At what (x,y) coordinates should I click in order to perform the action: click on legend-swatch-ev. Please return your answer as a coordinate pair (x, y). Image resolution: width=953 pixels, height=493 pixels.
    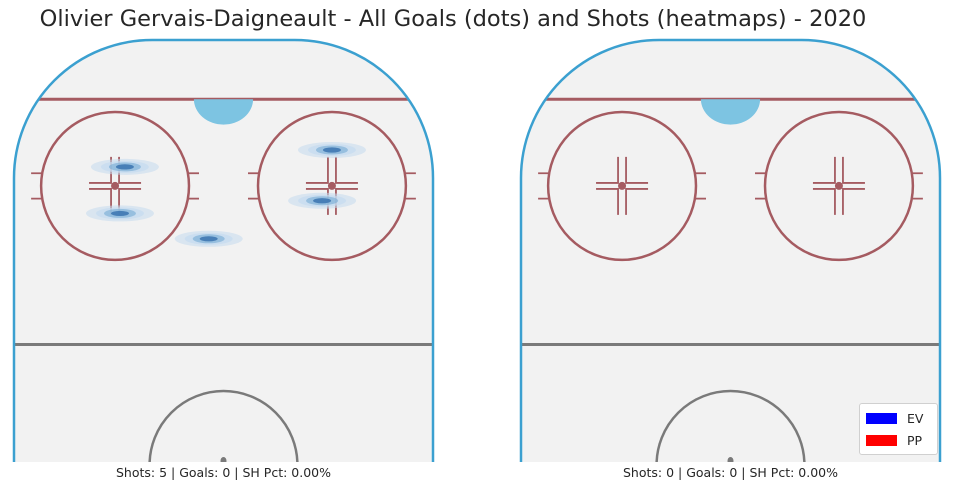
    Looking at the image, I should click on (881, 418).